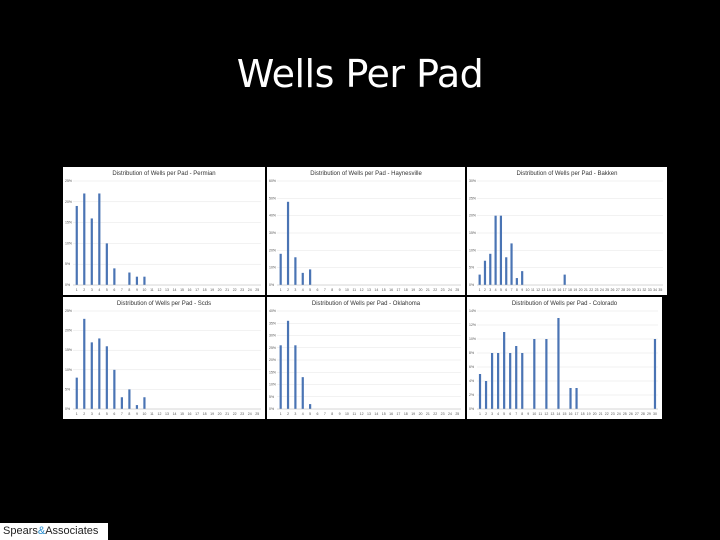  I want to click on x-tick-label: 21, so click(227, 414).